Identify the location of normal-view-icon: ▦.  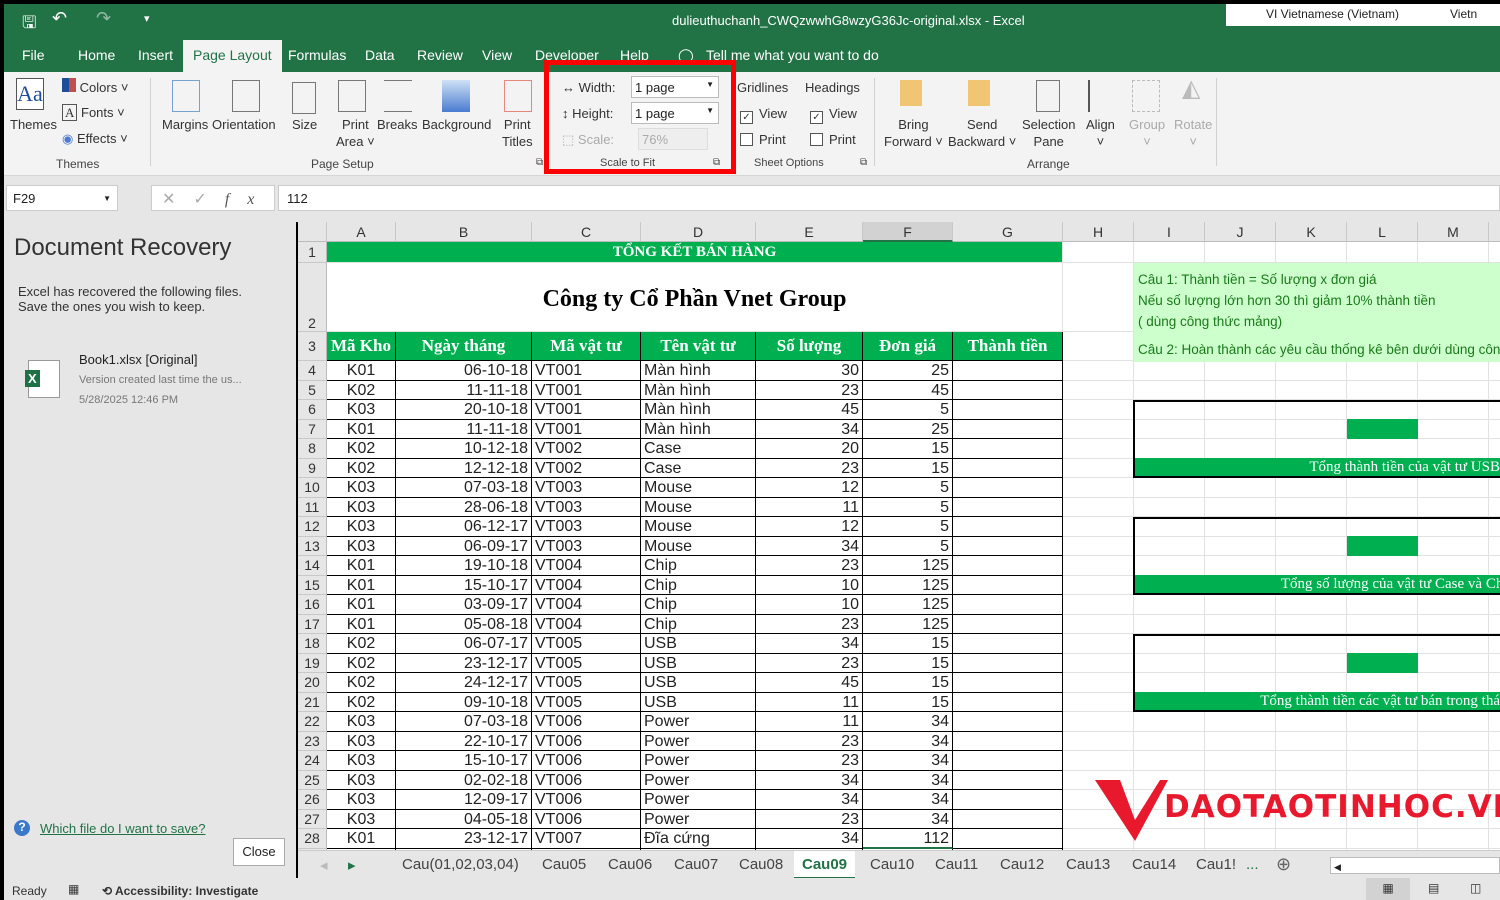
(1388, 889).